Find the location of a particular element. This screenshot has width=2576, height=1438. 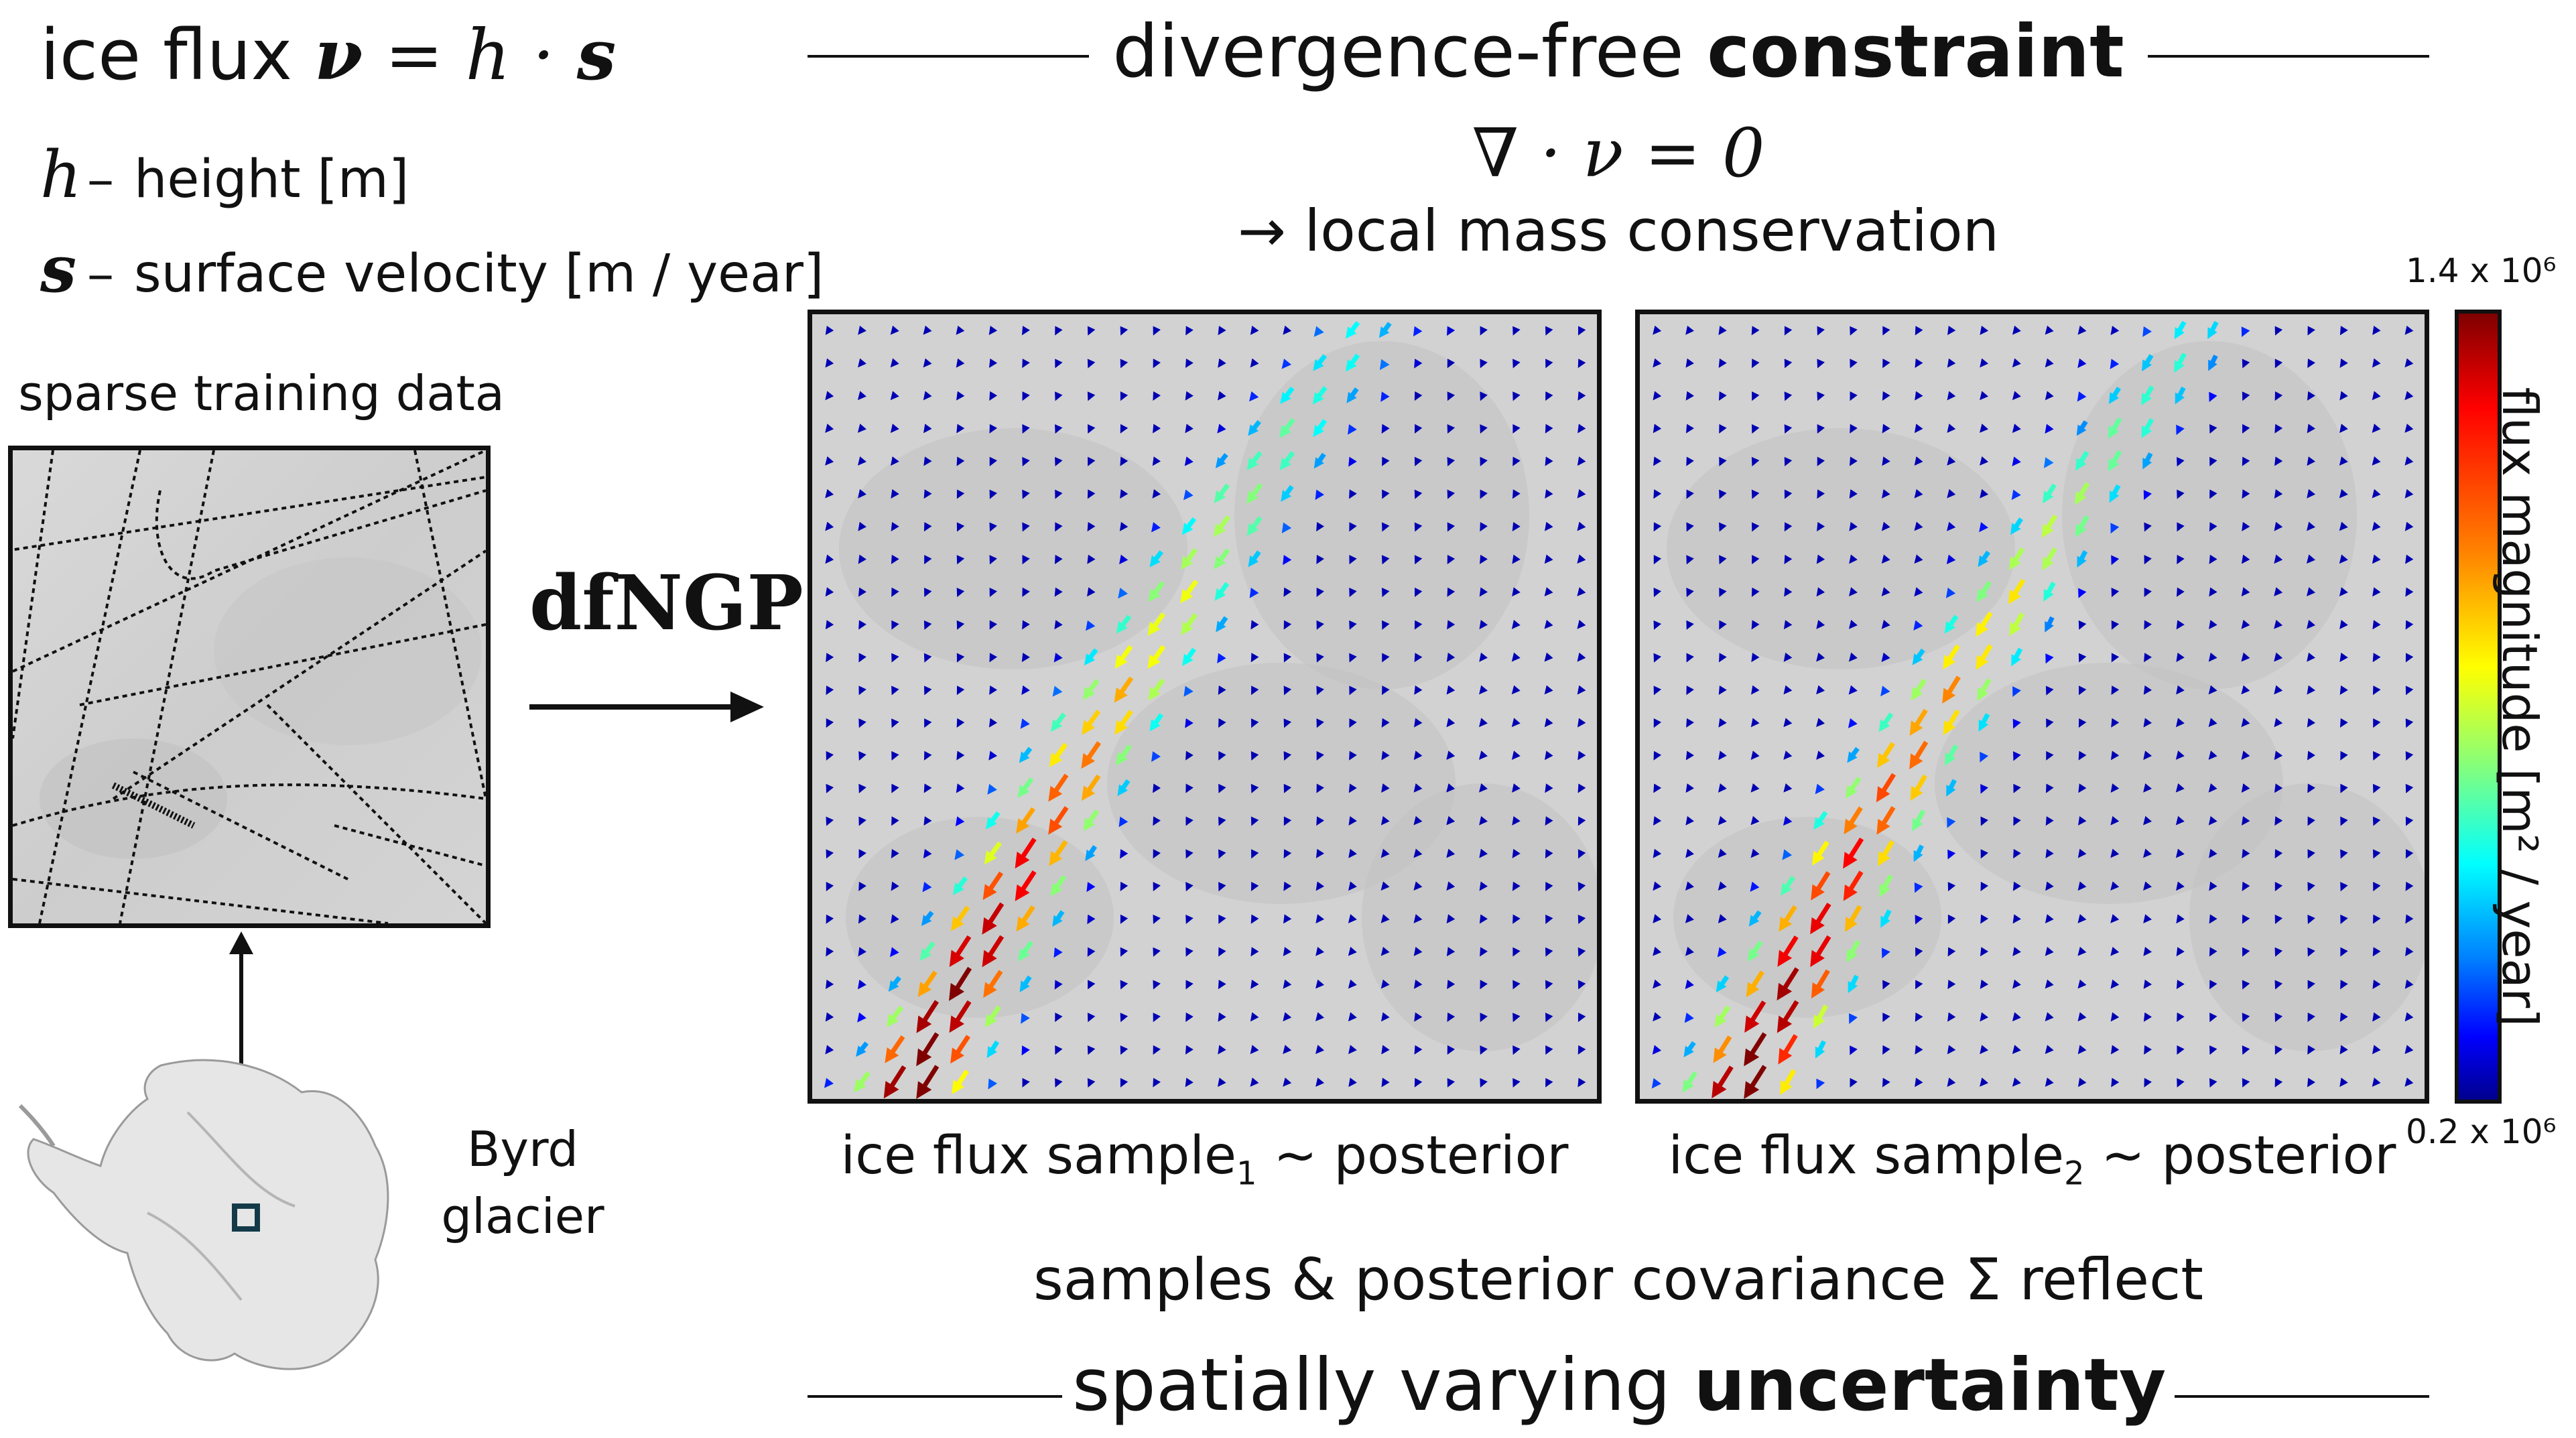

ice-flux-equation: ice flux ν = h · s is located at coordinates (328, 54).